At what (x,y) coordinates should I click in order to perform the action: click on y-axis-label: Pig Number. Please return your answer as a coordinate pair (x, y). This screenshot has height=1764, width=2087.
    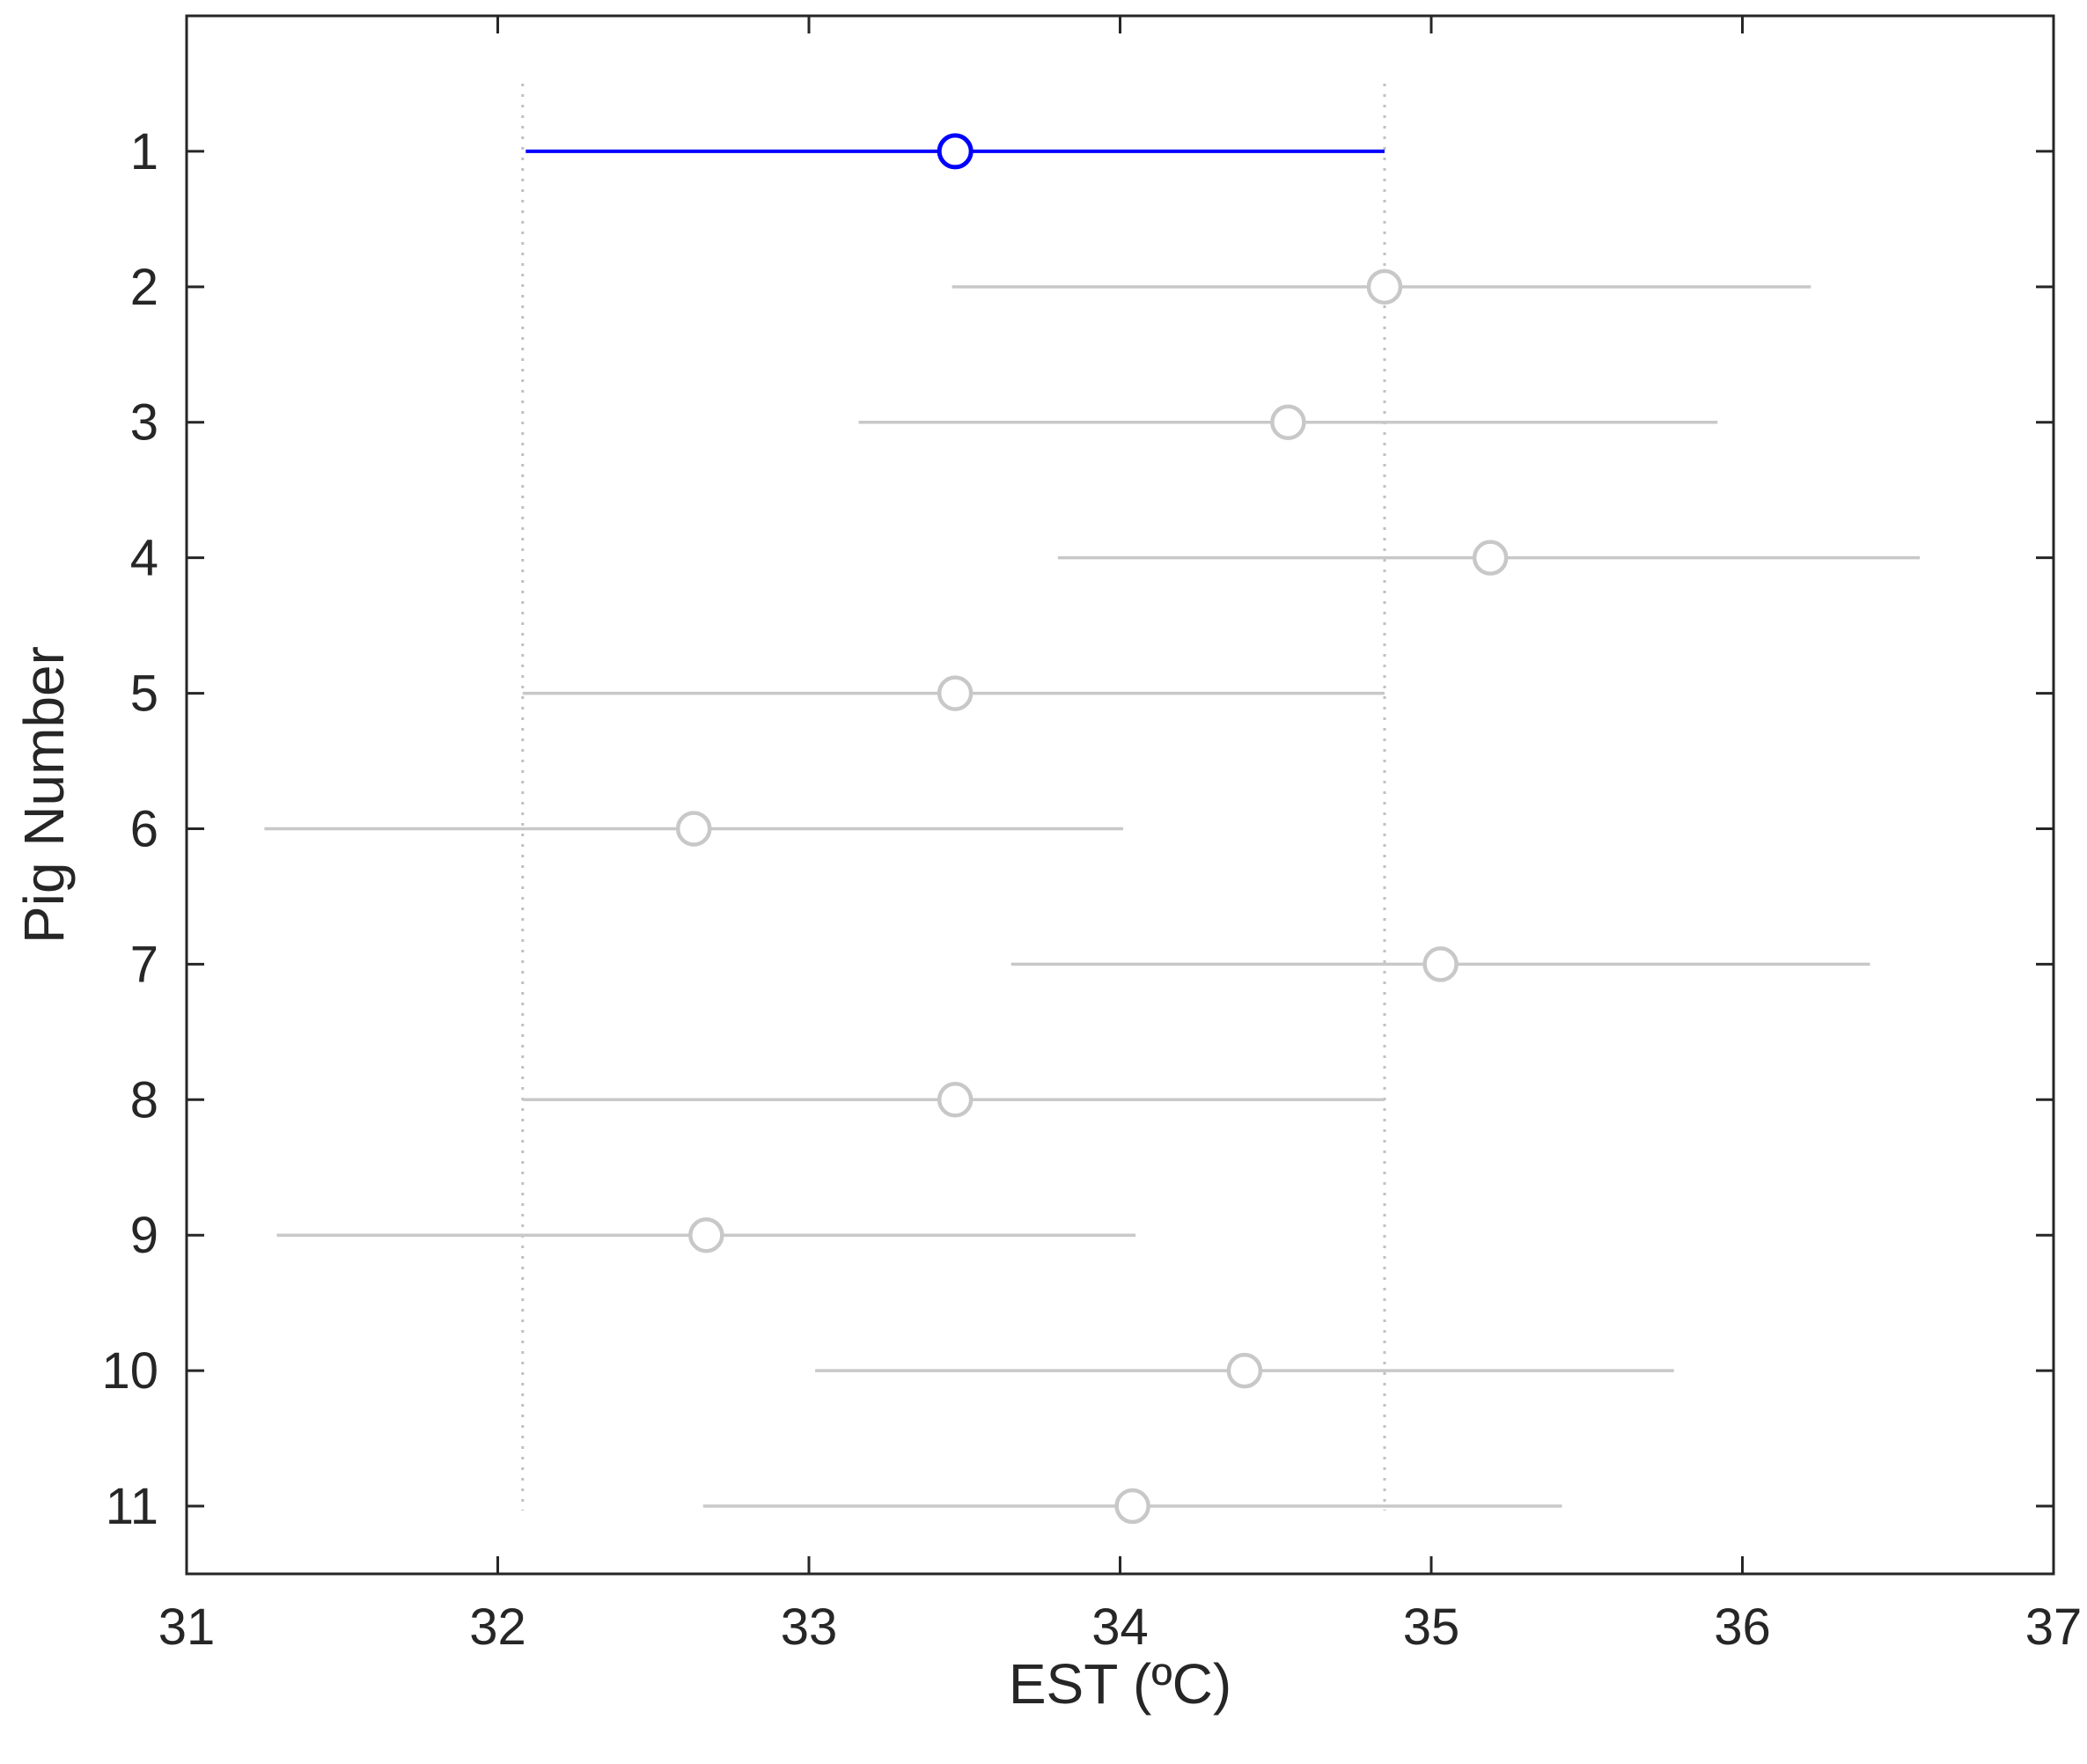
    Looking at the image, I should click on (44, 795).